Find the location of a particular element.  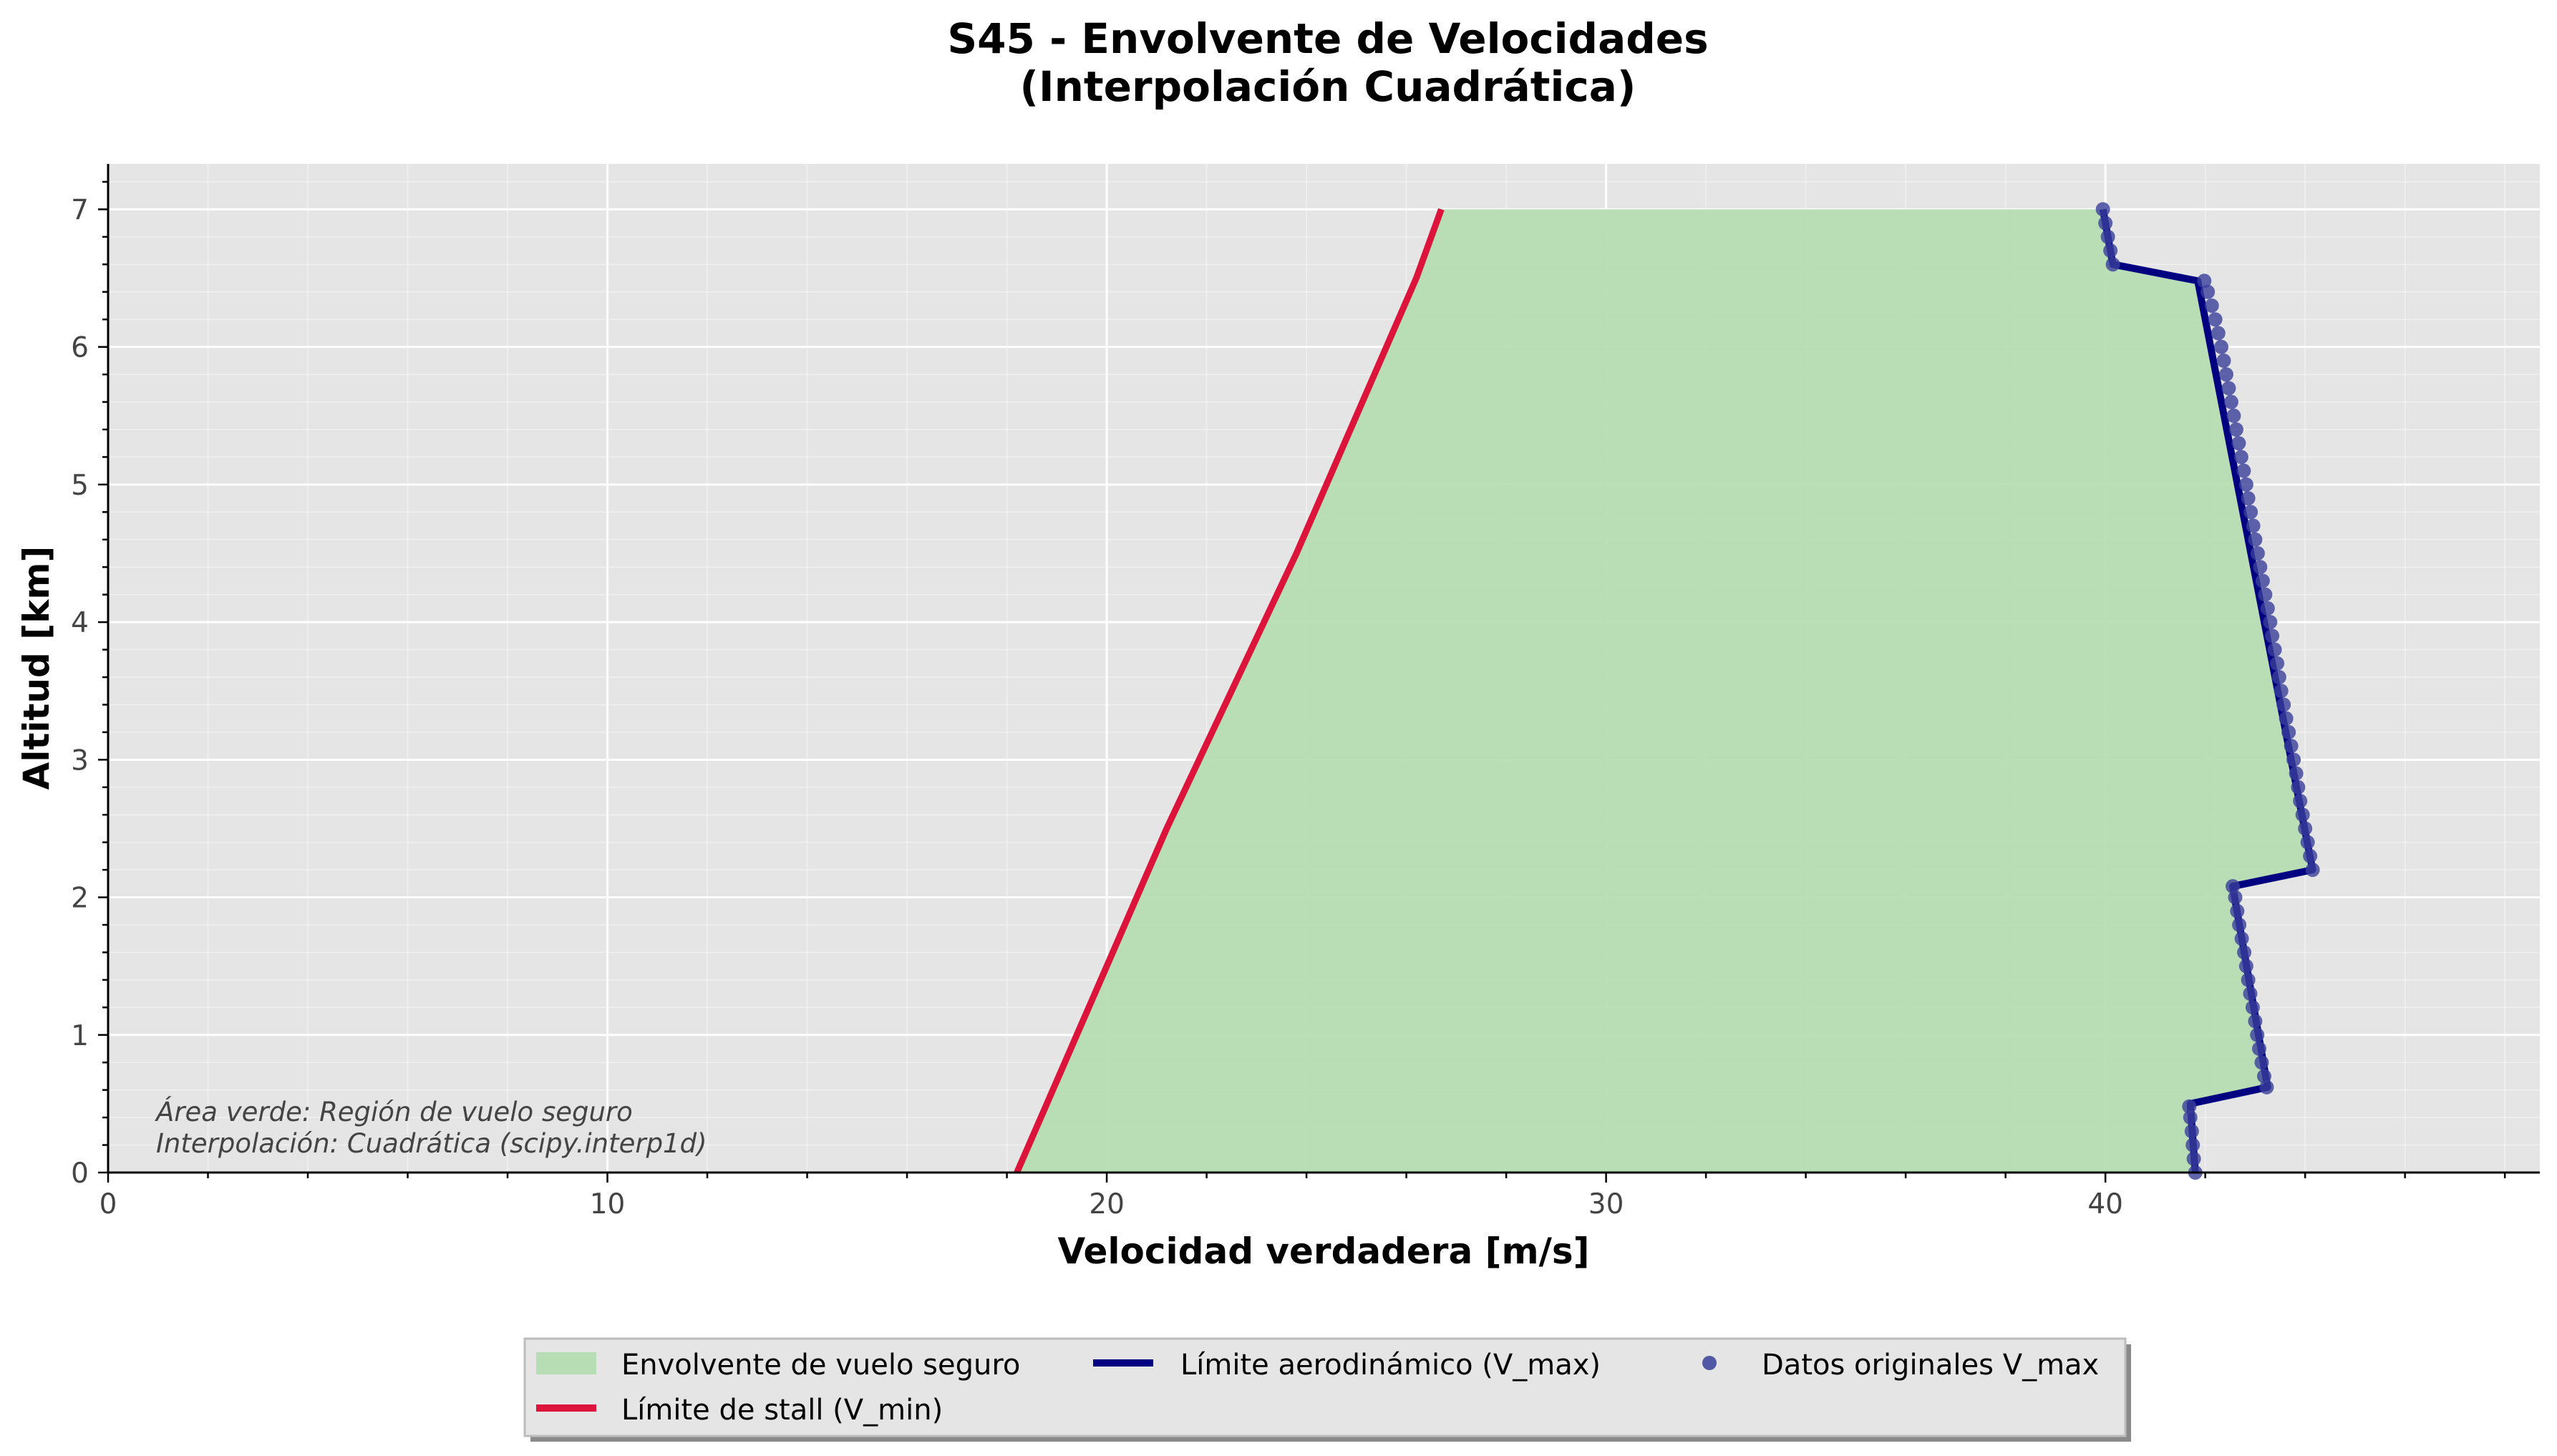

x-tick-label: 40 is located at coordinates (2105, 1204).